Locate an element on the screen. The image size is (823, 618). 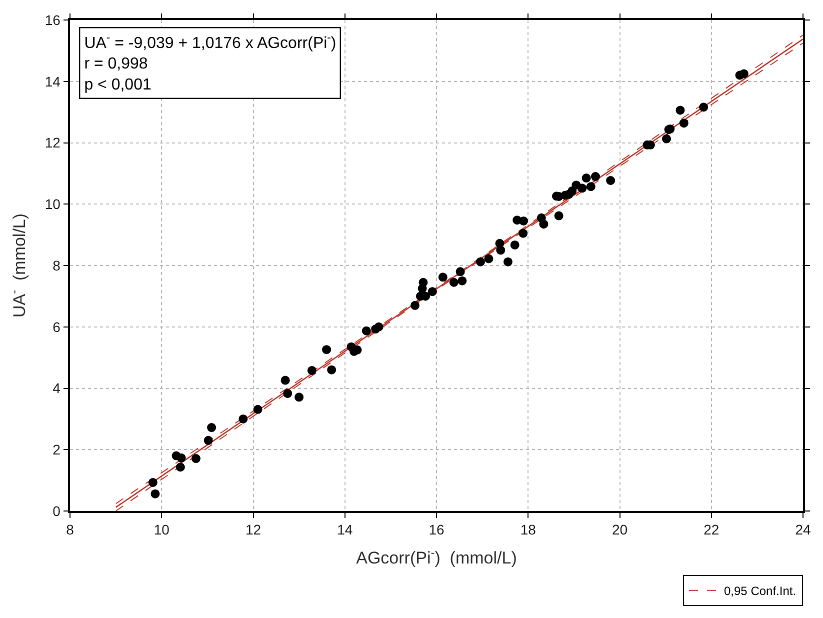
x-axis-title: AGcorr(Pi$^{-}$) (mmol/L) is located at coordinates (436, 556).